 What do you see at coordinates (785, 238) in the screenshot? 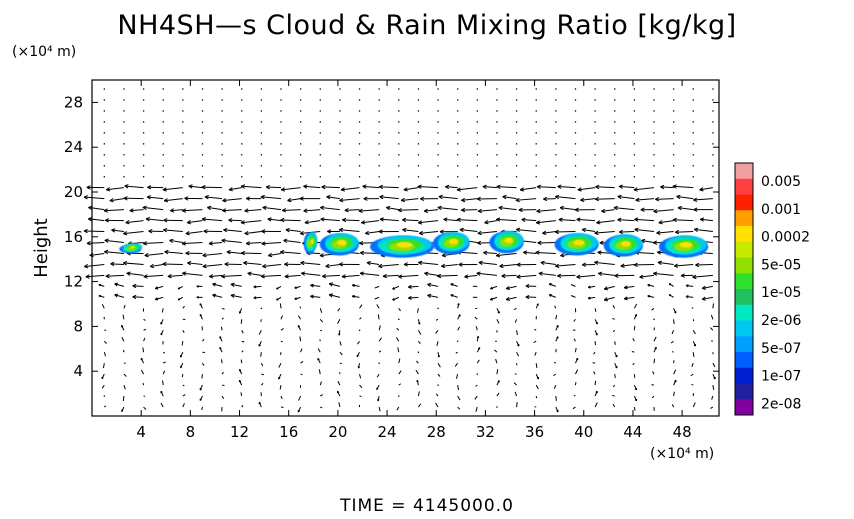
I see `colorbar-label: 0.0002` at bounding box center [785, 238].